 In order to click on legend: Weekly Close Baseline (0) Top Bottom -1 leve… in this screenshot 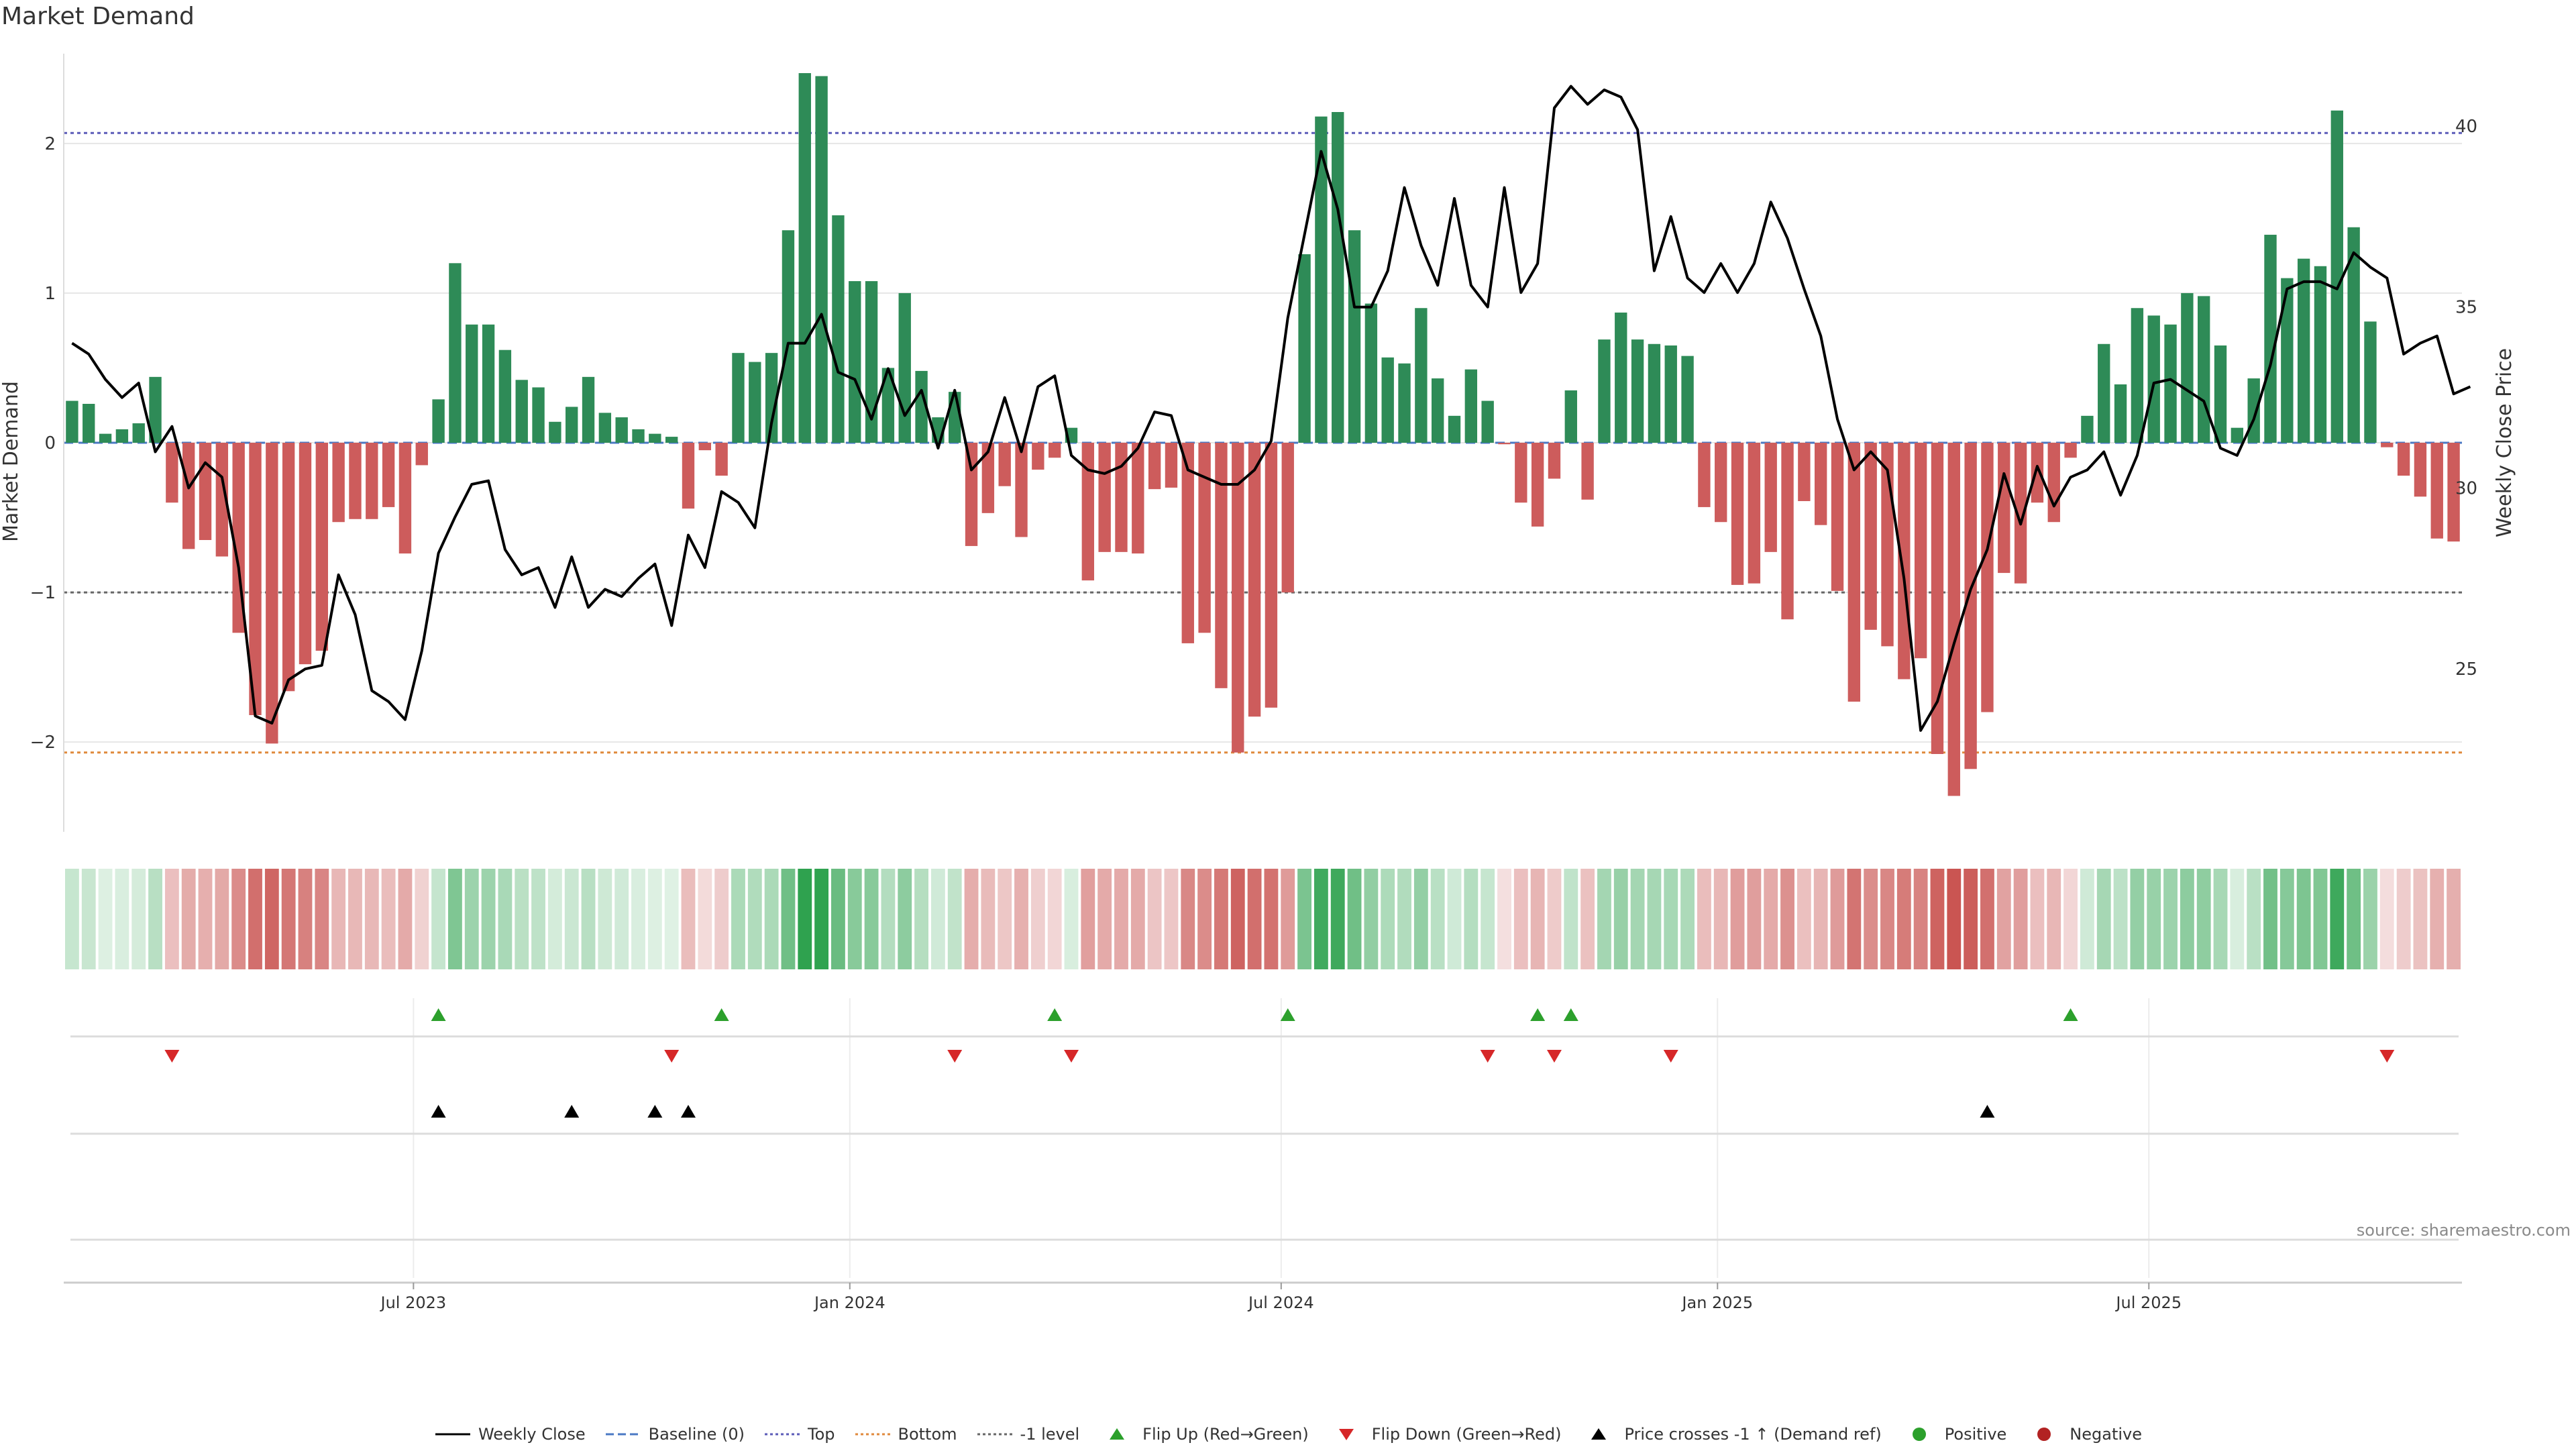, I will do `click(1288, 1434)`.